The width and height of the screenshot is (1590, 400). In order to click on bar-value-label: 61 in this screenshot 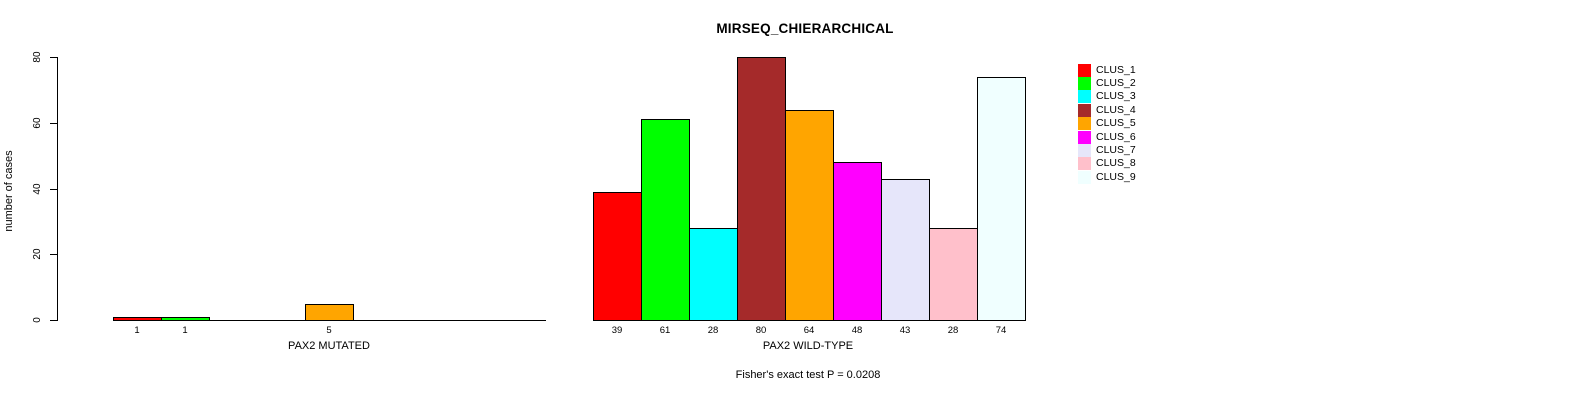, I will do `click(665, 330)`.